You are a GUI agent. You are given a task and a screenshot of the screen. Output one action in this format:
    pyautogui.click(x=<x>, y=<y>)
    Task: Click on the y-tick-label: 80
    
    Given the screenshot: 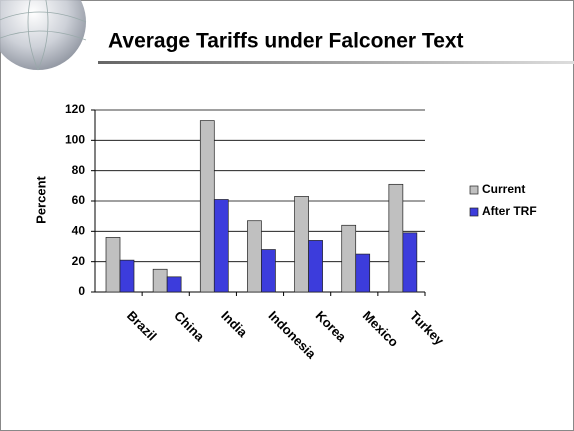 What is the action you would take?
    pyautogui.click(x=79, y=170)
    